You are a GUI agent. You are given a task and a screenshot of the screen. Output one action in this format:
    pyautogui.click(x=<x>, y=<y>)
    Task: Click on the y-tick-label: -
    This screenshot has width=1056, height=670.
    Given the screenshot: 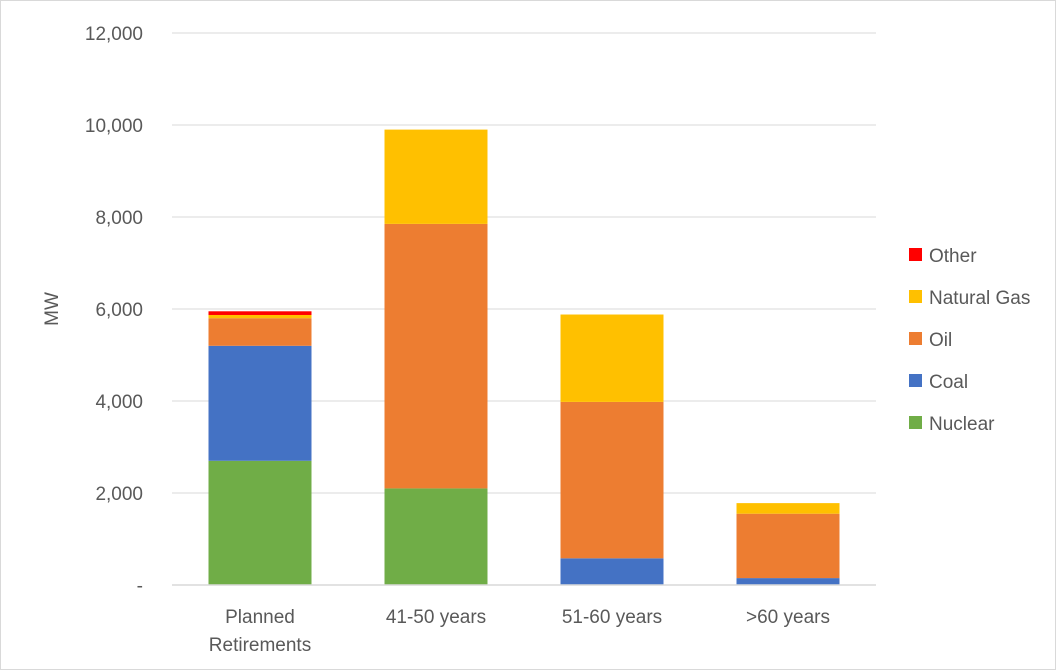 What is the action you would take?
    pyautogui.click(x=140, y=586)
    